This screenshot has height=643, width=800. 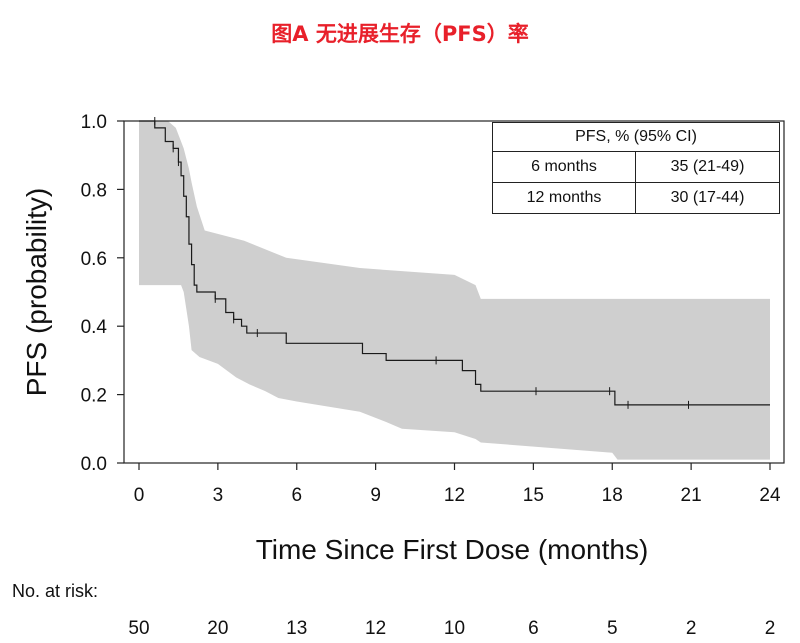 What do you see at coordinates (452, 549) in the screenshot?
I see `x-axis-title: Time Since First Dose (months)` at bounding box center [452, 549].